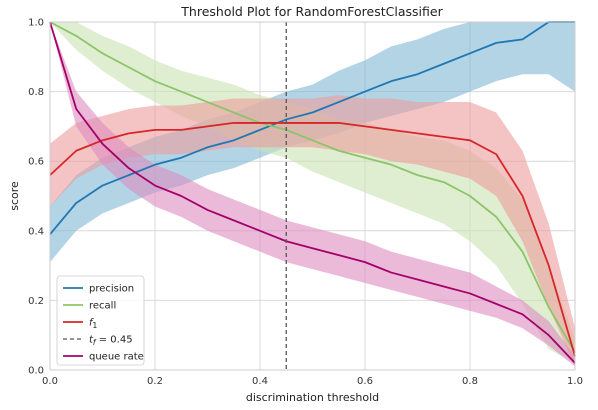  I want to click on y-tick-label: 0.6, so click(36, 162).